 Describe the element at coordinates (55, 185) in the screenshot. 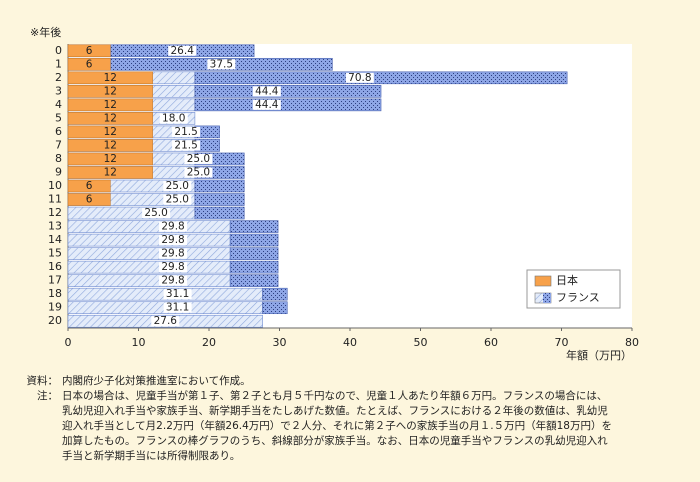

I see `y-tick-label: 10` at that location.